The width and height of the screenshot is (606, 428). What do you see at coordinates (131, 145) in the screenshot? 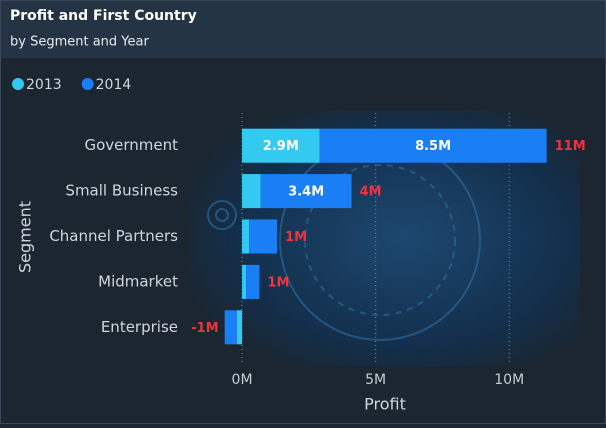
I see `y-tick-label: Government` at bounding box center [131, 145].